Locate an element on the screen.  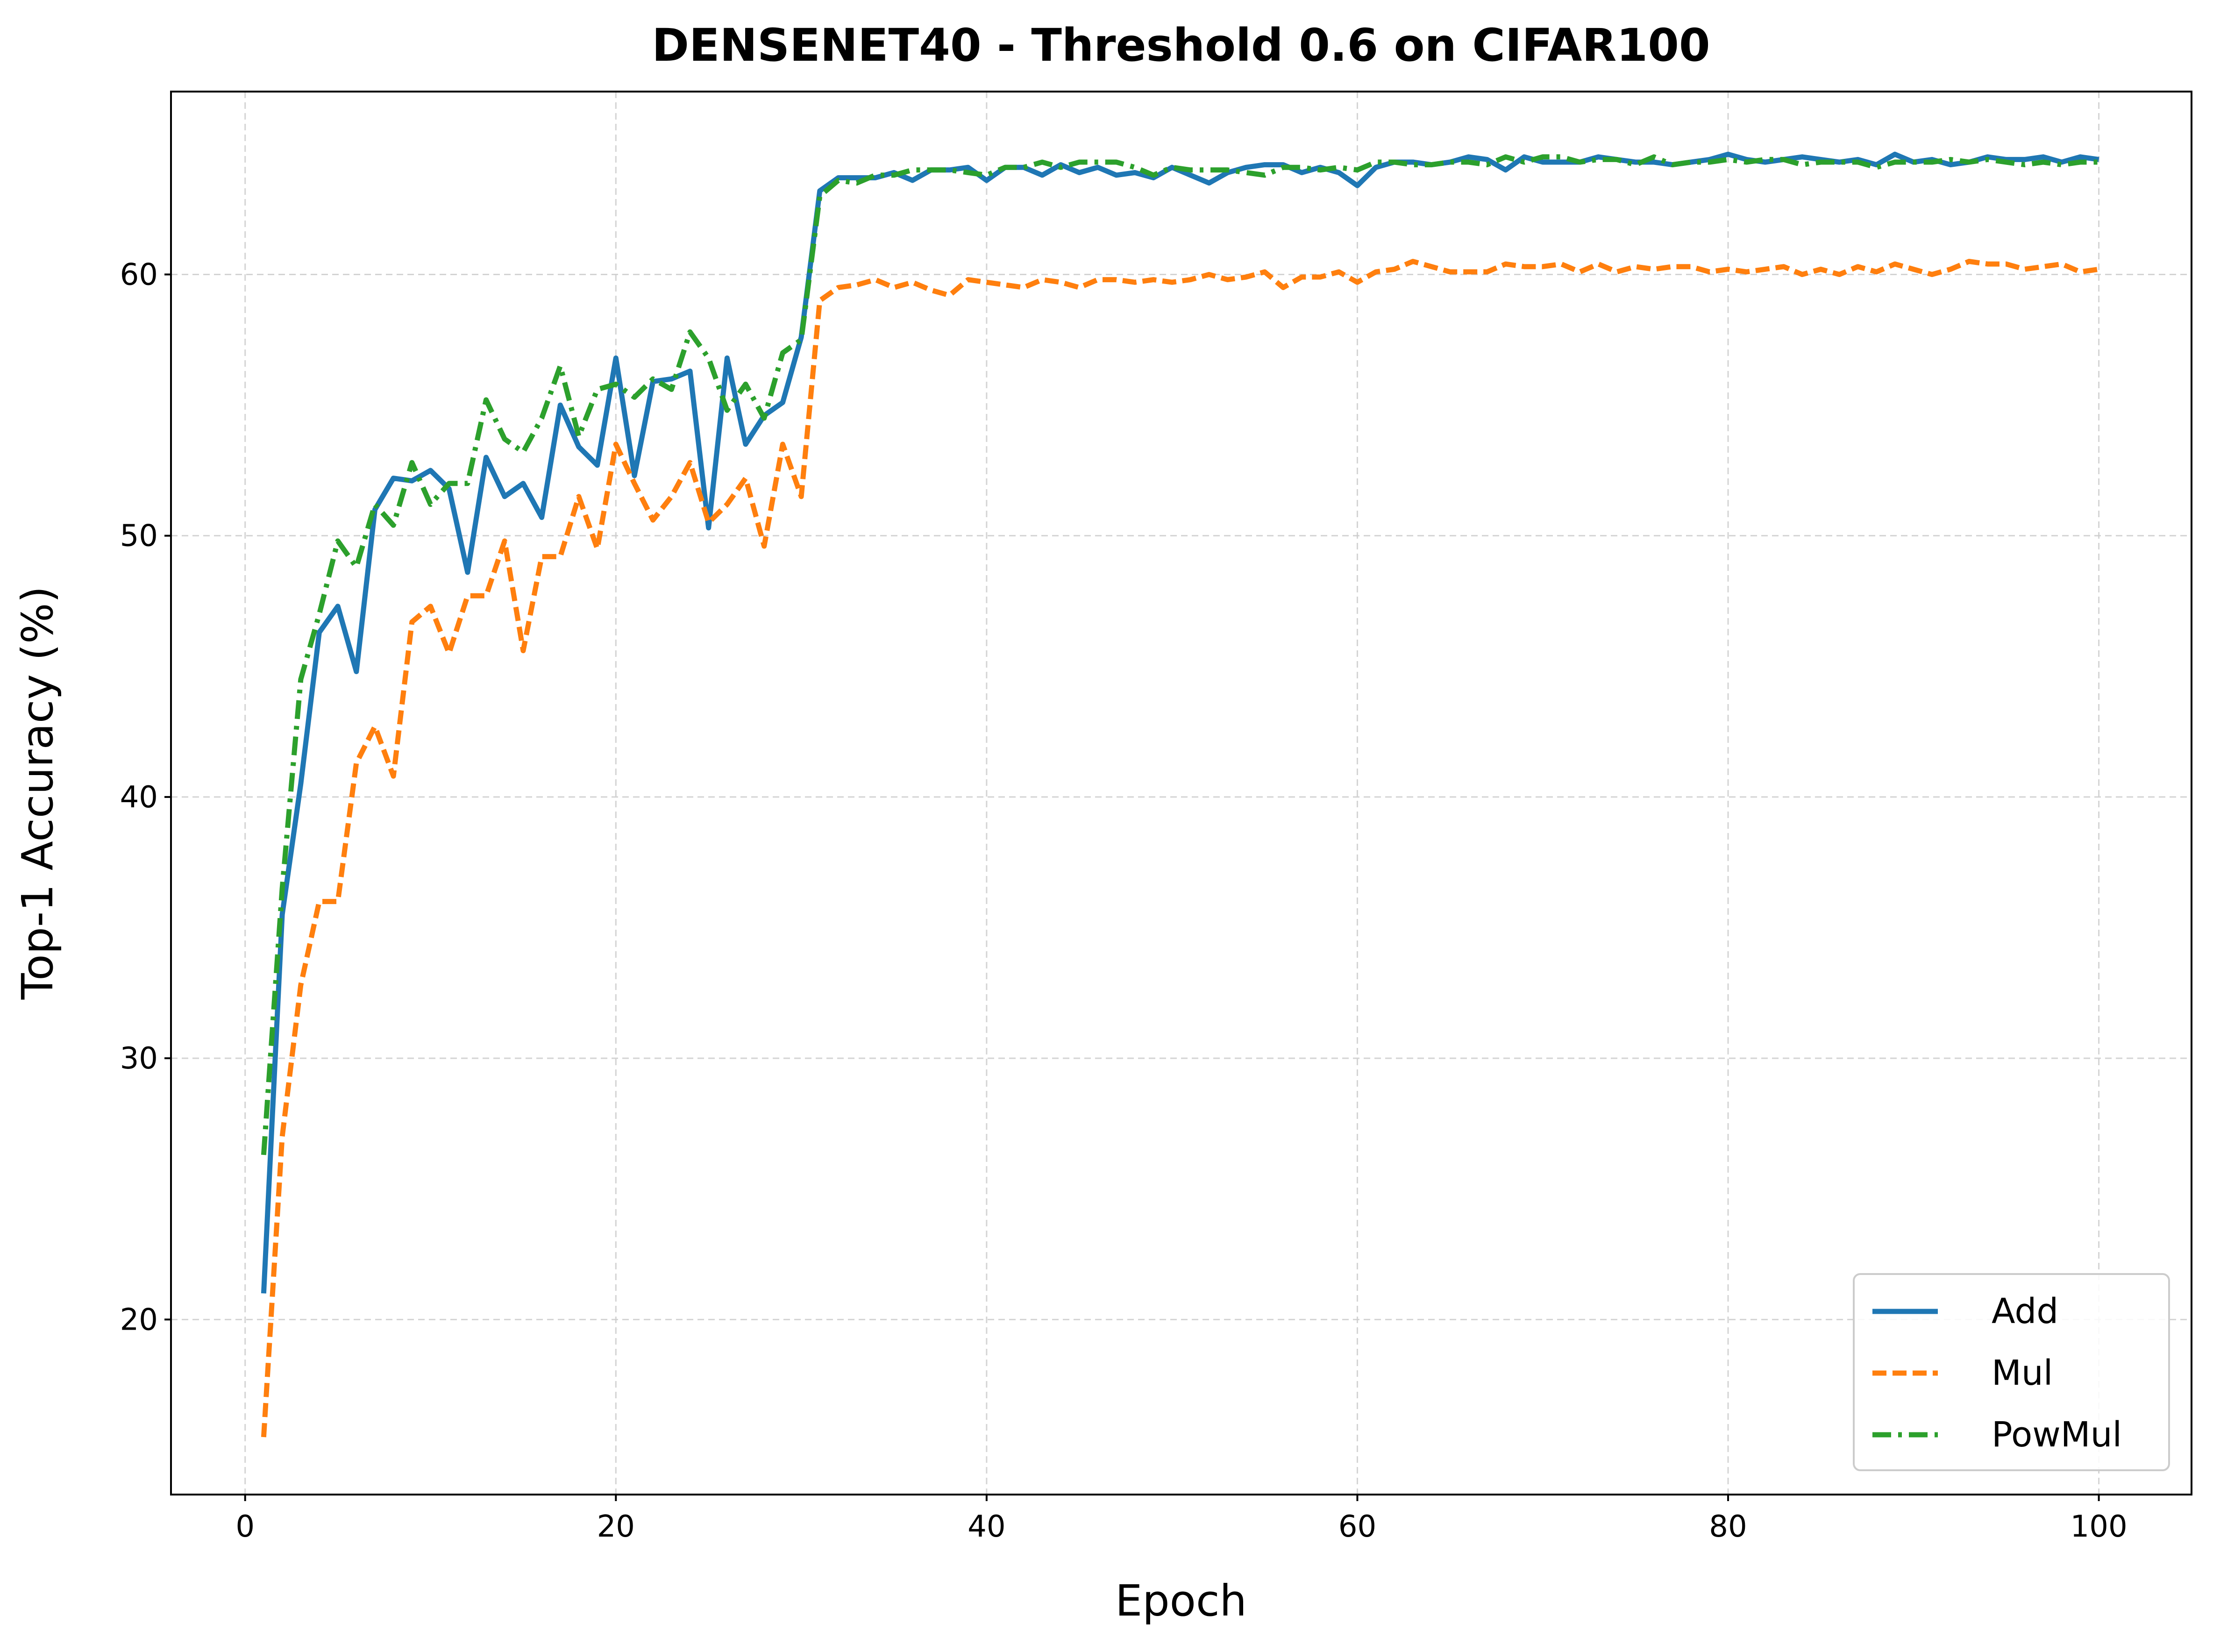
y-tick-label: 40 is located at coordinates (139, 797).